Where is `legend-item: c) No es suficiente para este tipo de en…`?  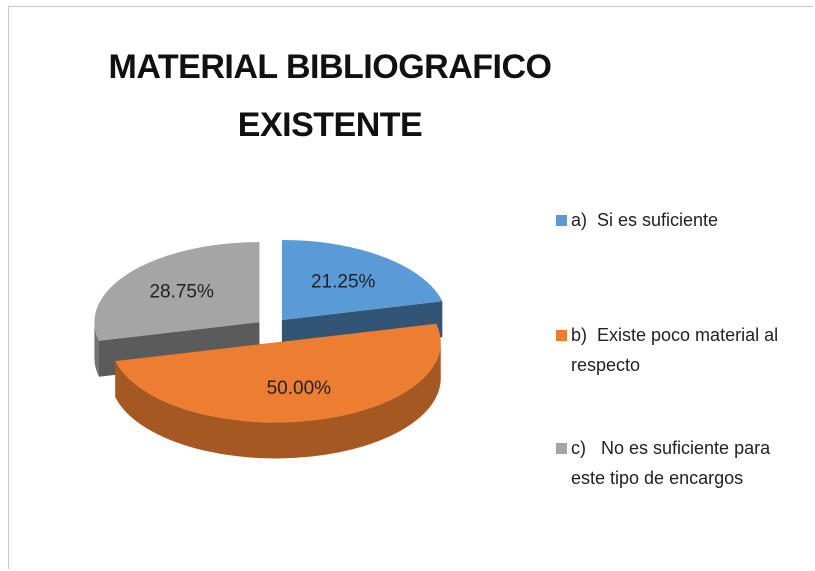 legend-item: c) No es suficiente para este tipo de en… is located at coordinates (676, 463).